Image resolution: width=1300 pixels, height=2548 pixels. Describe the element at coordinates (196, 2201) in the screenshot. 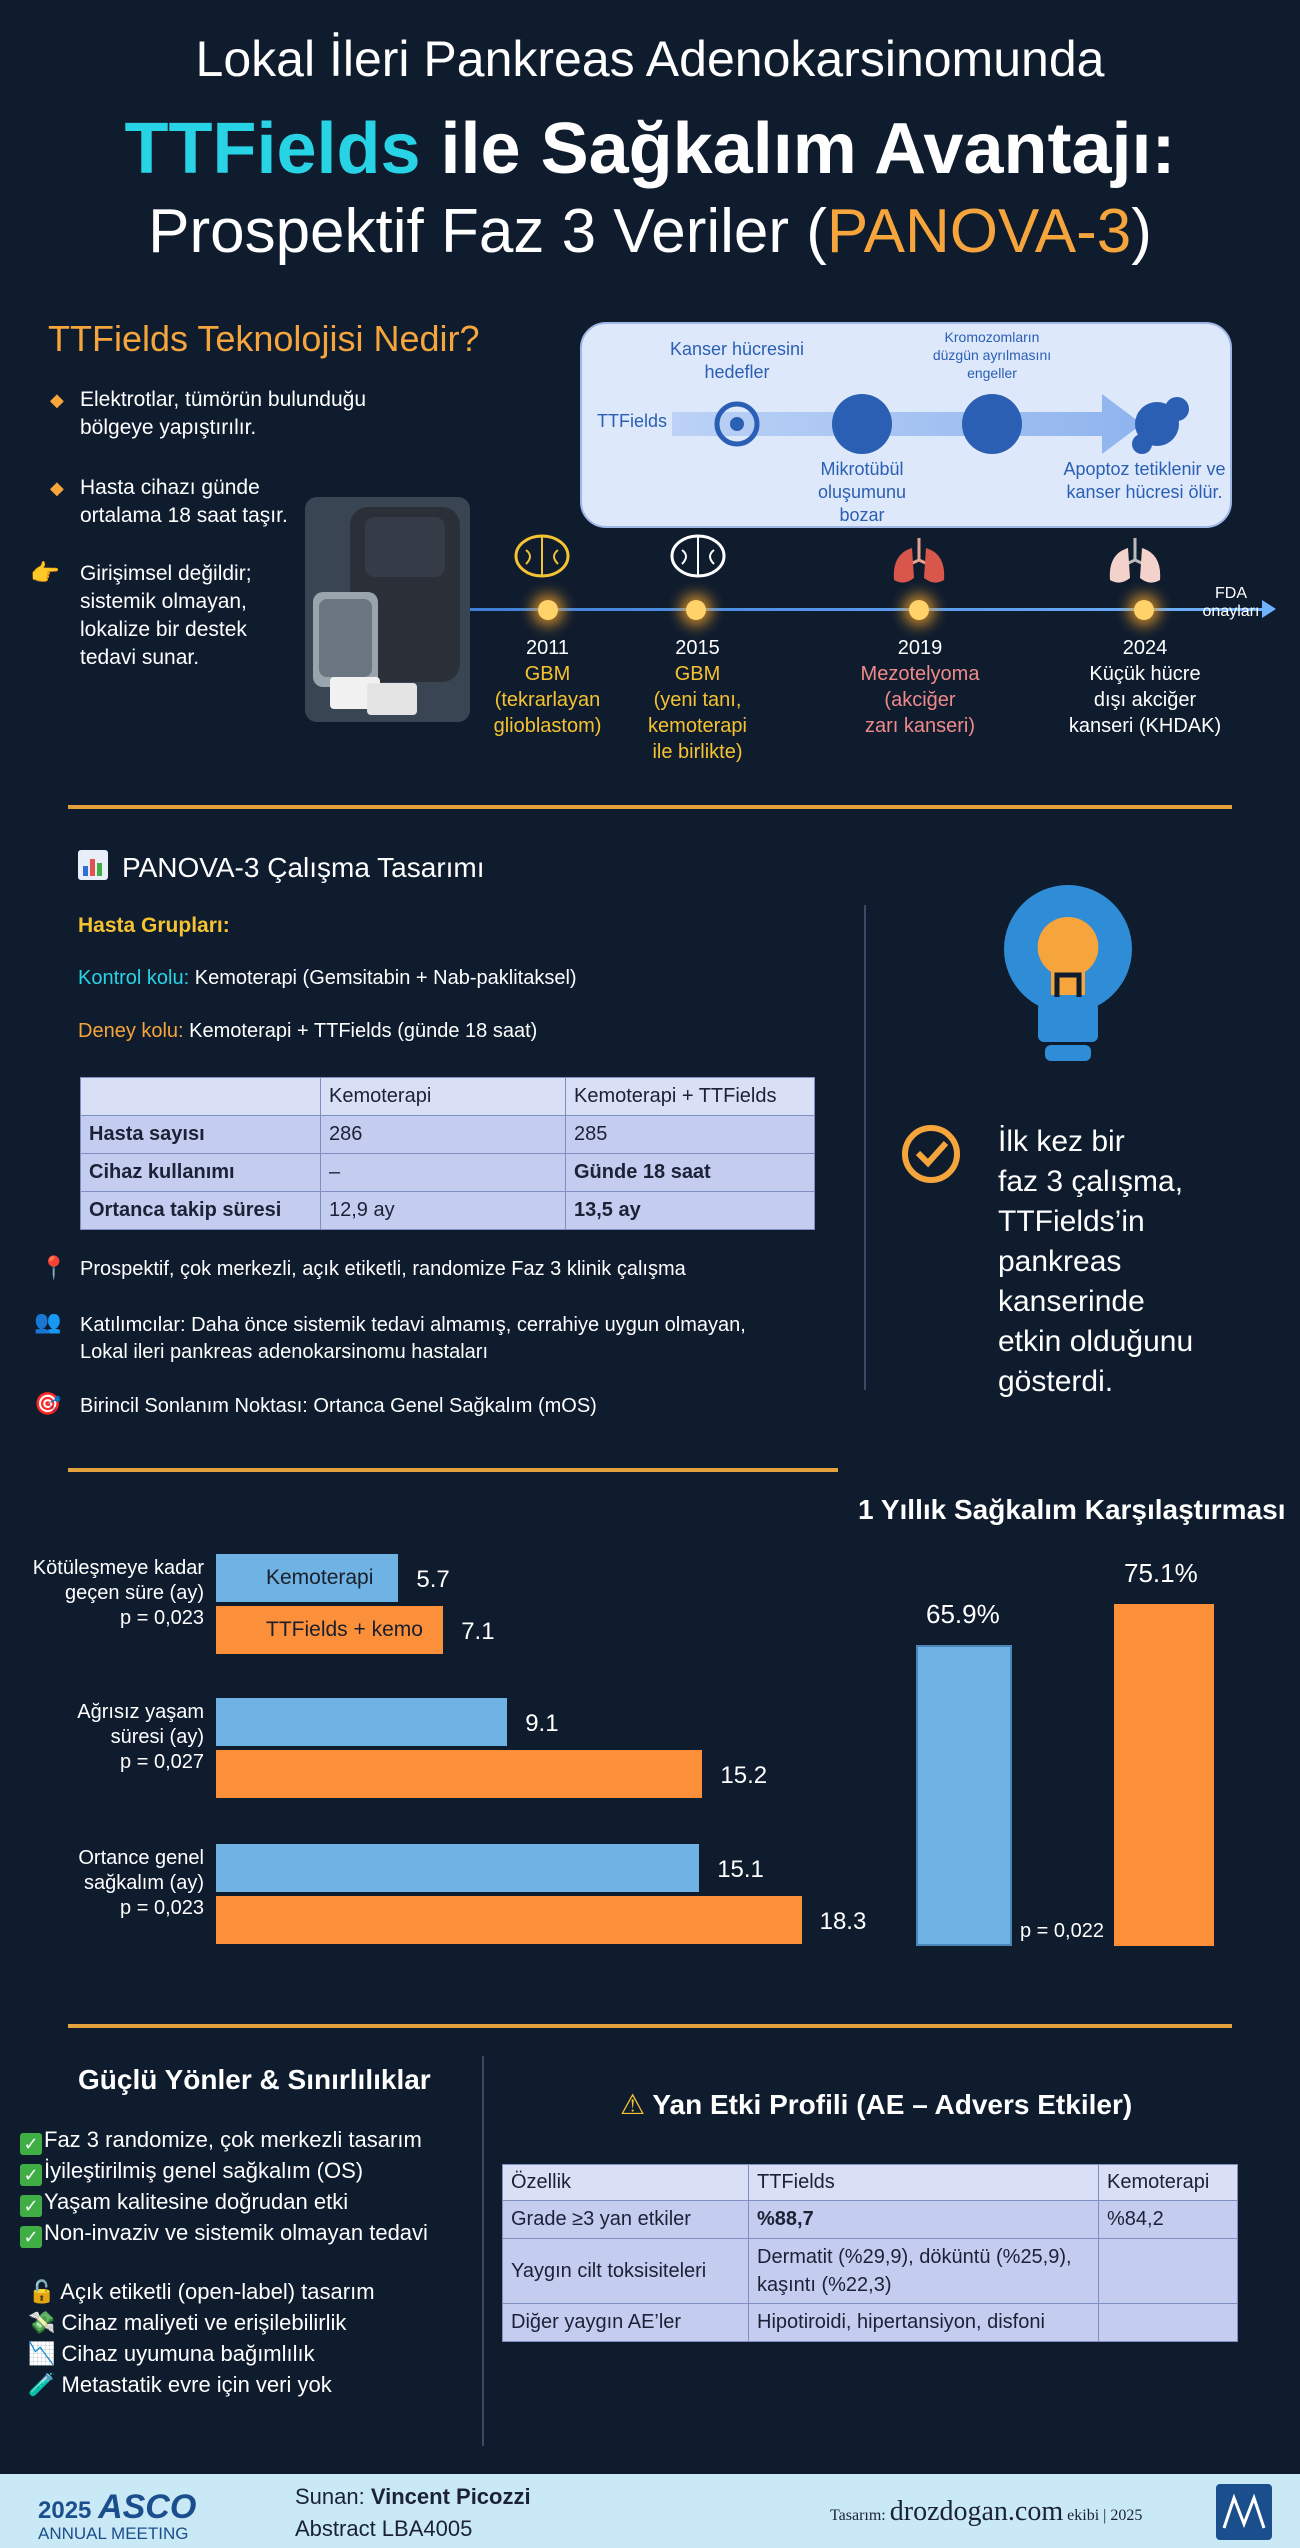

I see `pro-text: Yaşam kalitesine doğrudan etki` at that location.